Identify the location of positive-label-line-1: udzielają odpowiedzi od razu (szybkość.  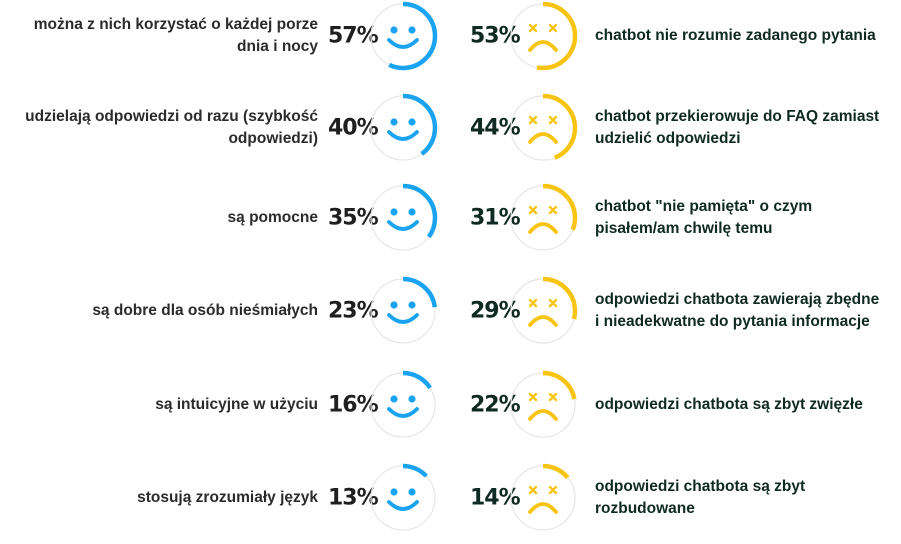
(171, 116).